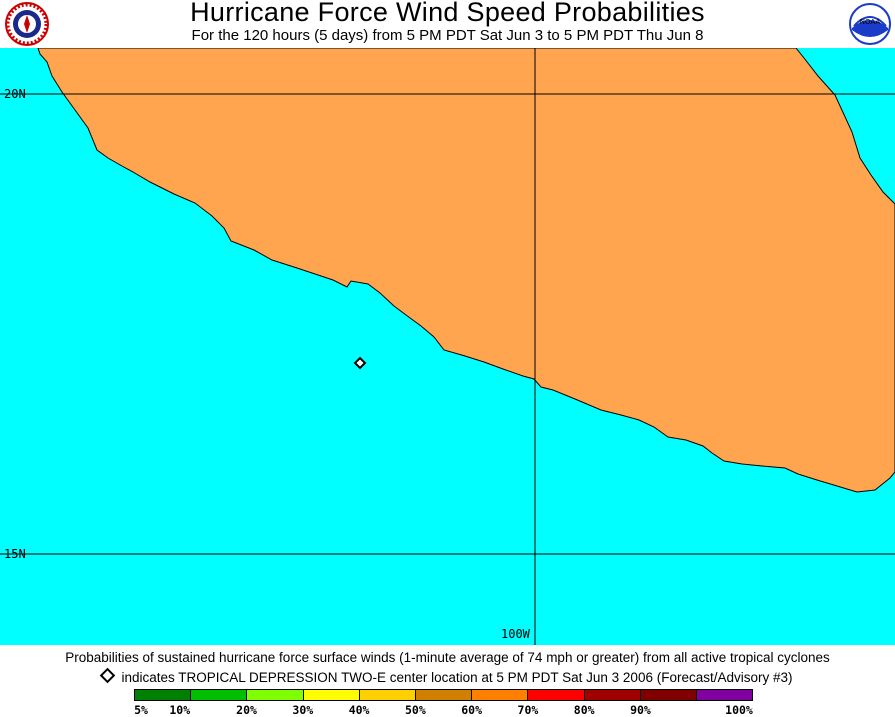 This screenshot has height=717, width=895. I want to click on lon-label-100w: 100W, so click(515, 634).